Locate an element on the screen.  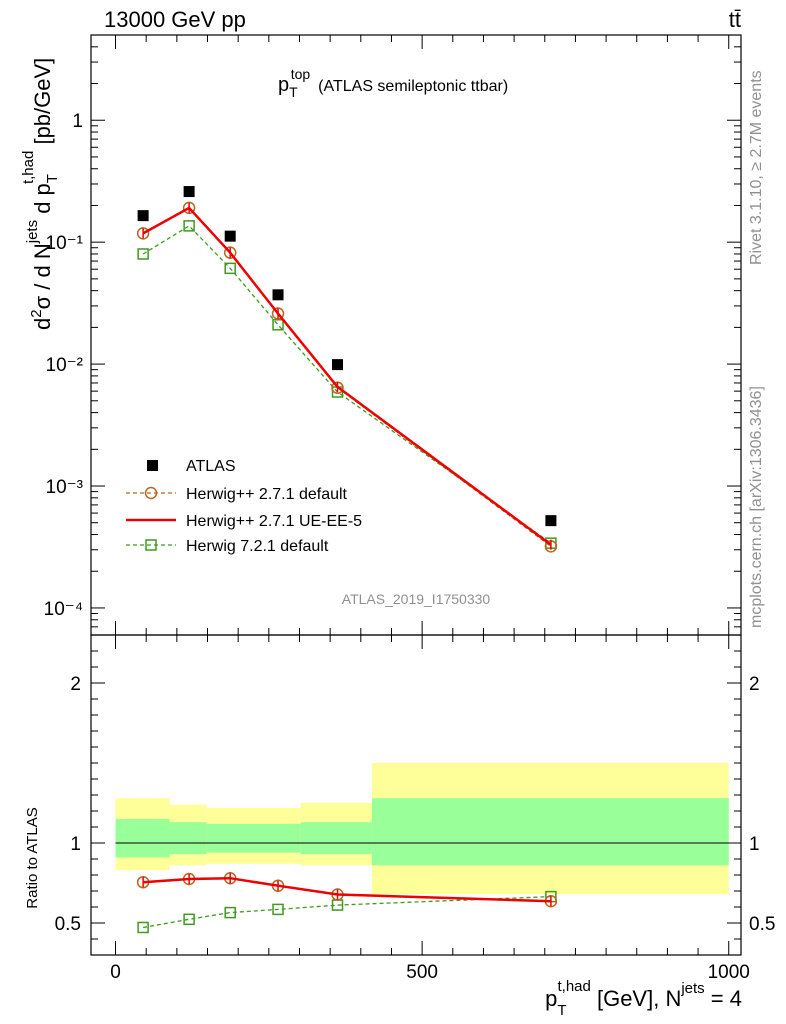
analysis-watermark: ATLAS_2019_I1750330 is located at coordinates (416, 599).